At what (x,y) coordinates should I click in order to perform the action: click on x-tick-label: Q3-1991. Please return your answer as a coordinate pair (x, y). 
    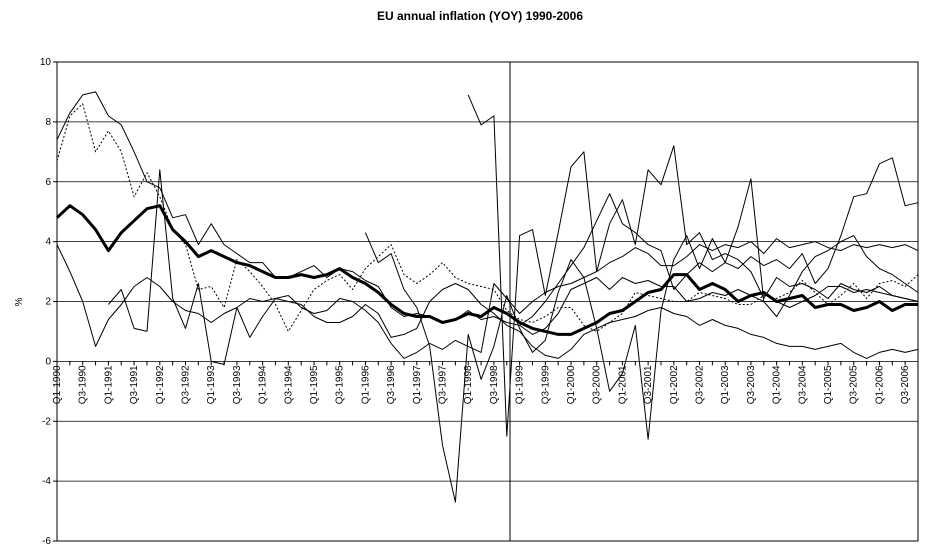
    Looking at the image, I should click on (134, 384).